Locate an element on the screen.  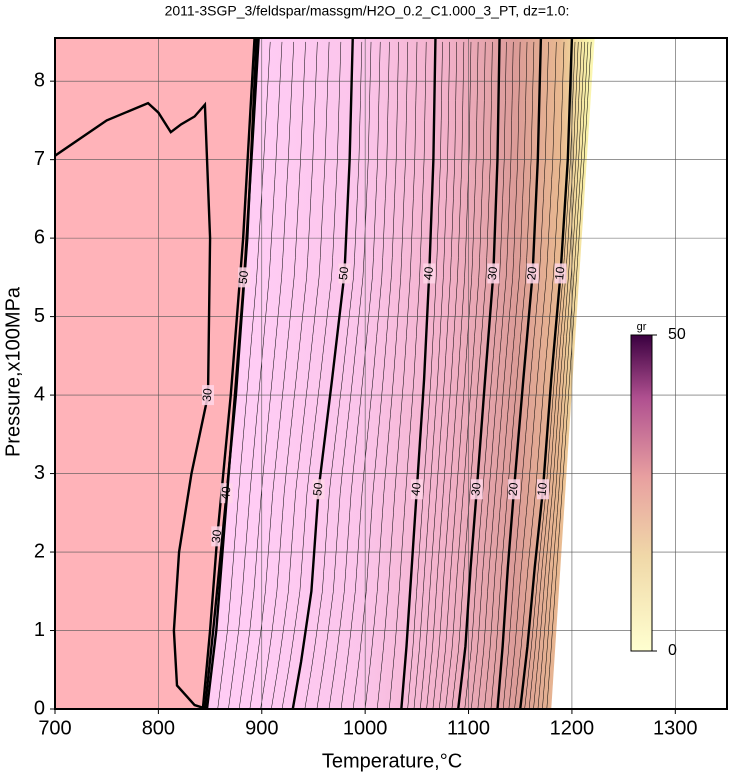
y-tick-label: 6 is located at coordinates (39, 237).